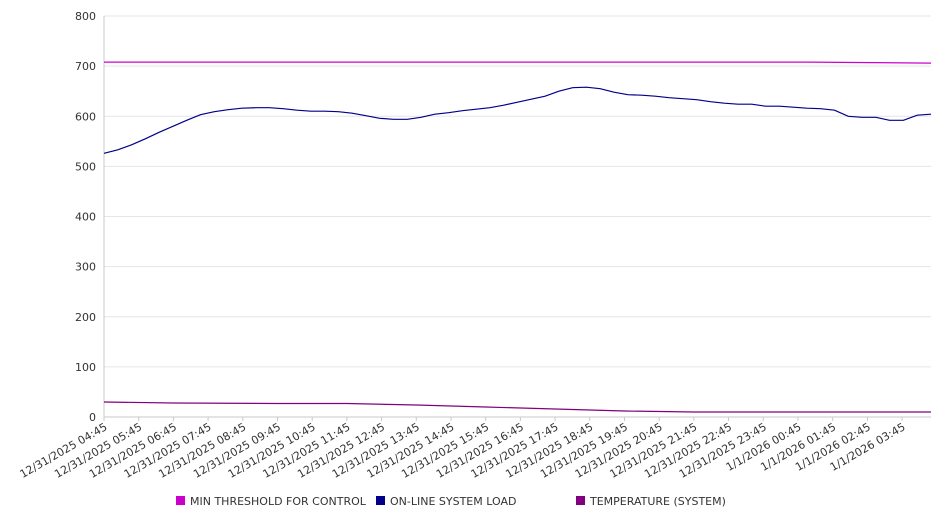 The width and height of the screenshot is (946, 526). What do you see at coordinates (85, 16) in the screenshot?
I see `y-tick-label: 800` at bounding box center [85, 16].